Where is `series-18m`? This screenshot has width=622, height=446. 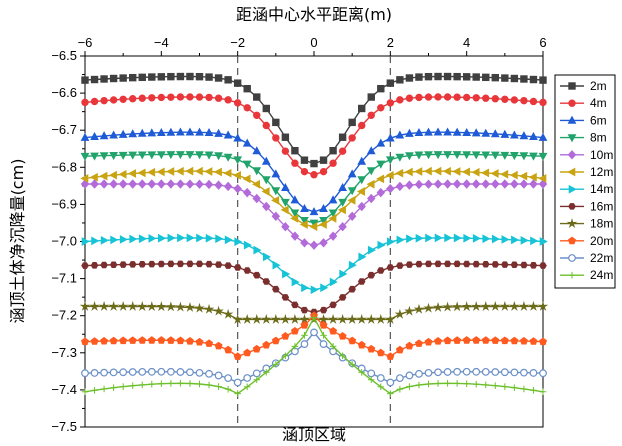
series-18m is located at coordinates (314, 312).